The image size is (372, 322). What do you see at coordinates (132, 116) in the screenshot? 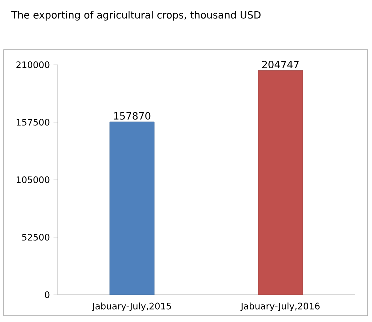
I see `data-label: 157870` at bounding box center [132, 116].